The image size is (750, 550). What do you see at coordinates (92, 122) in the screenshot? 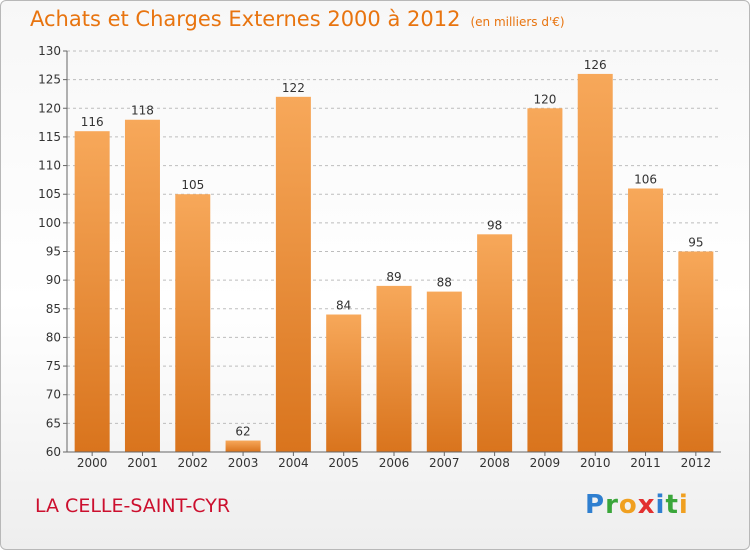
I see `bar-value-label: 116` at bounding box center [92, 122].